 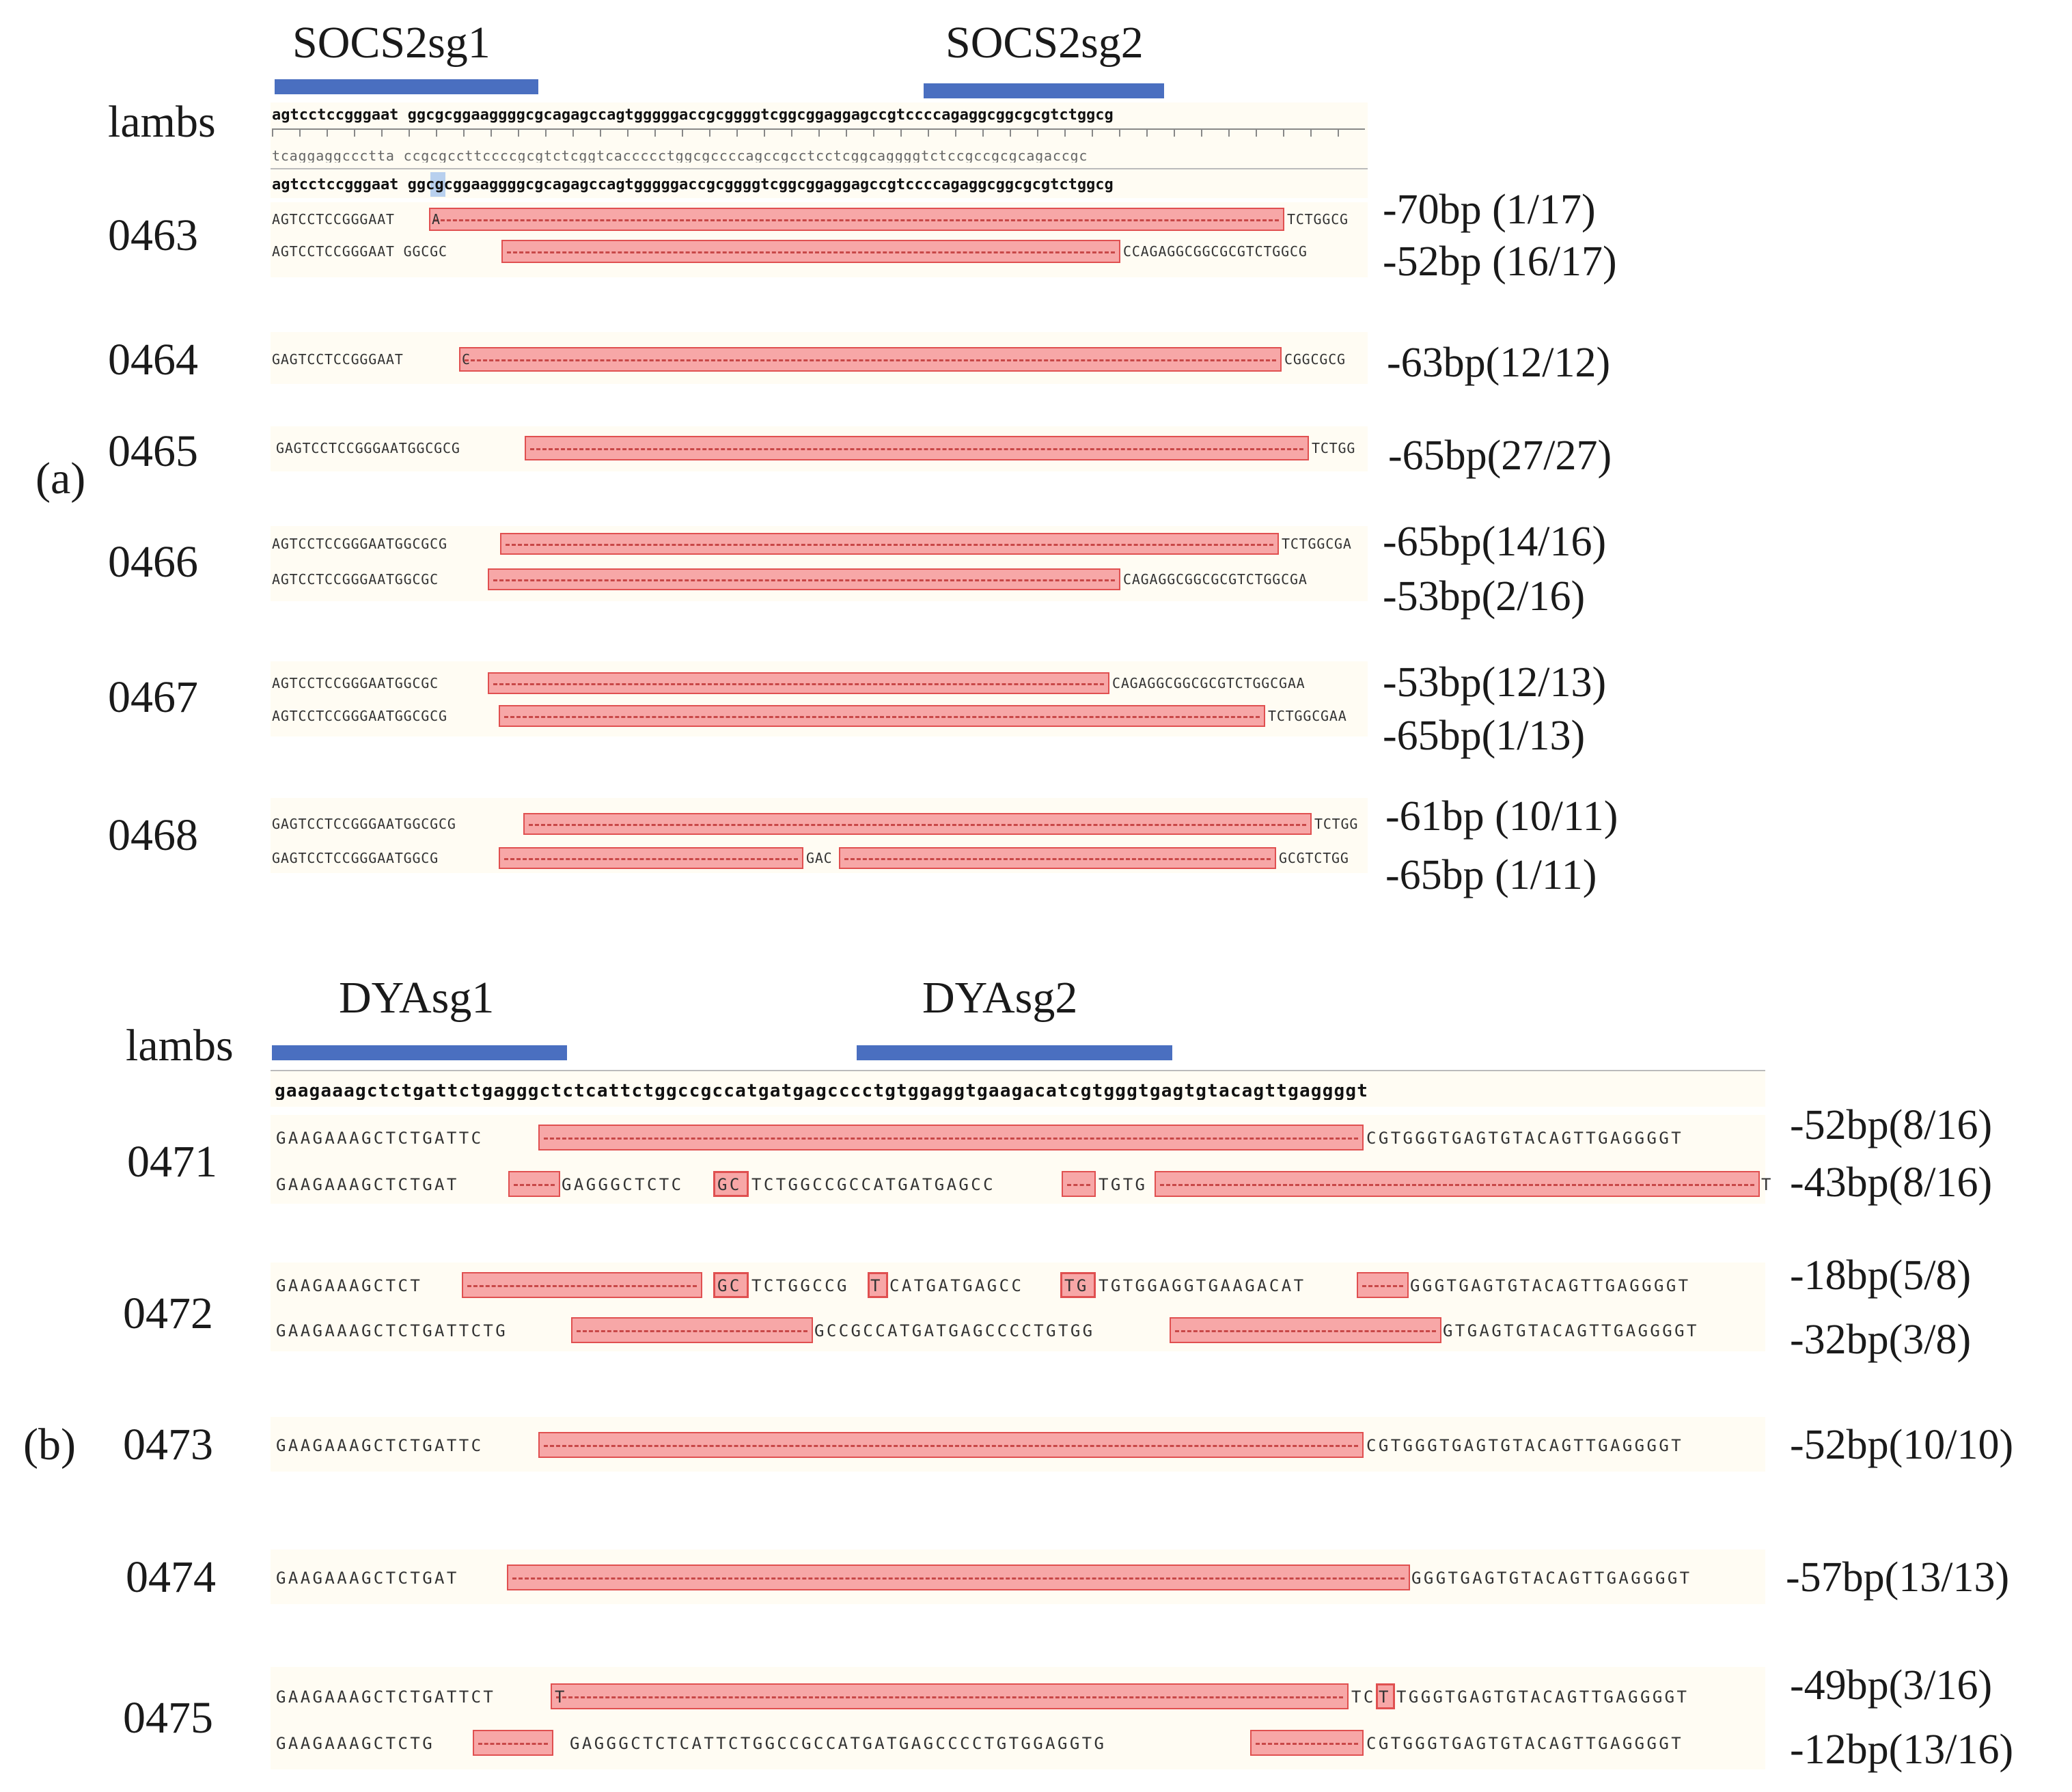 What do you see at coordinates (1044, 90) in the screenshot?
I see `socs2-sg2-bar` at bounding box center [1044, 90].